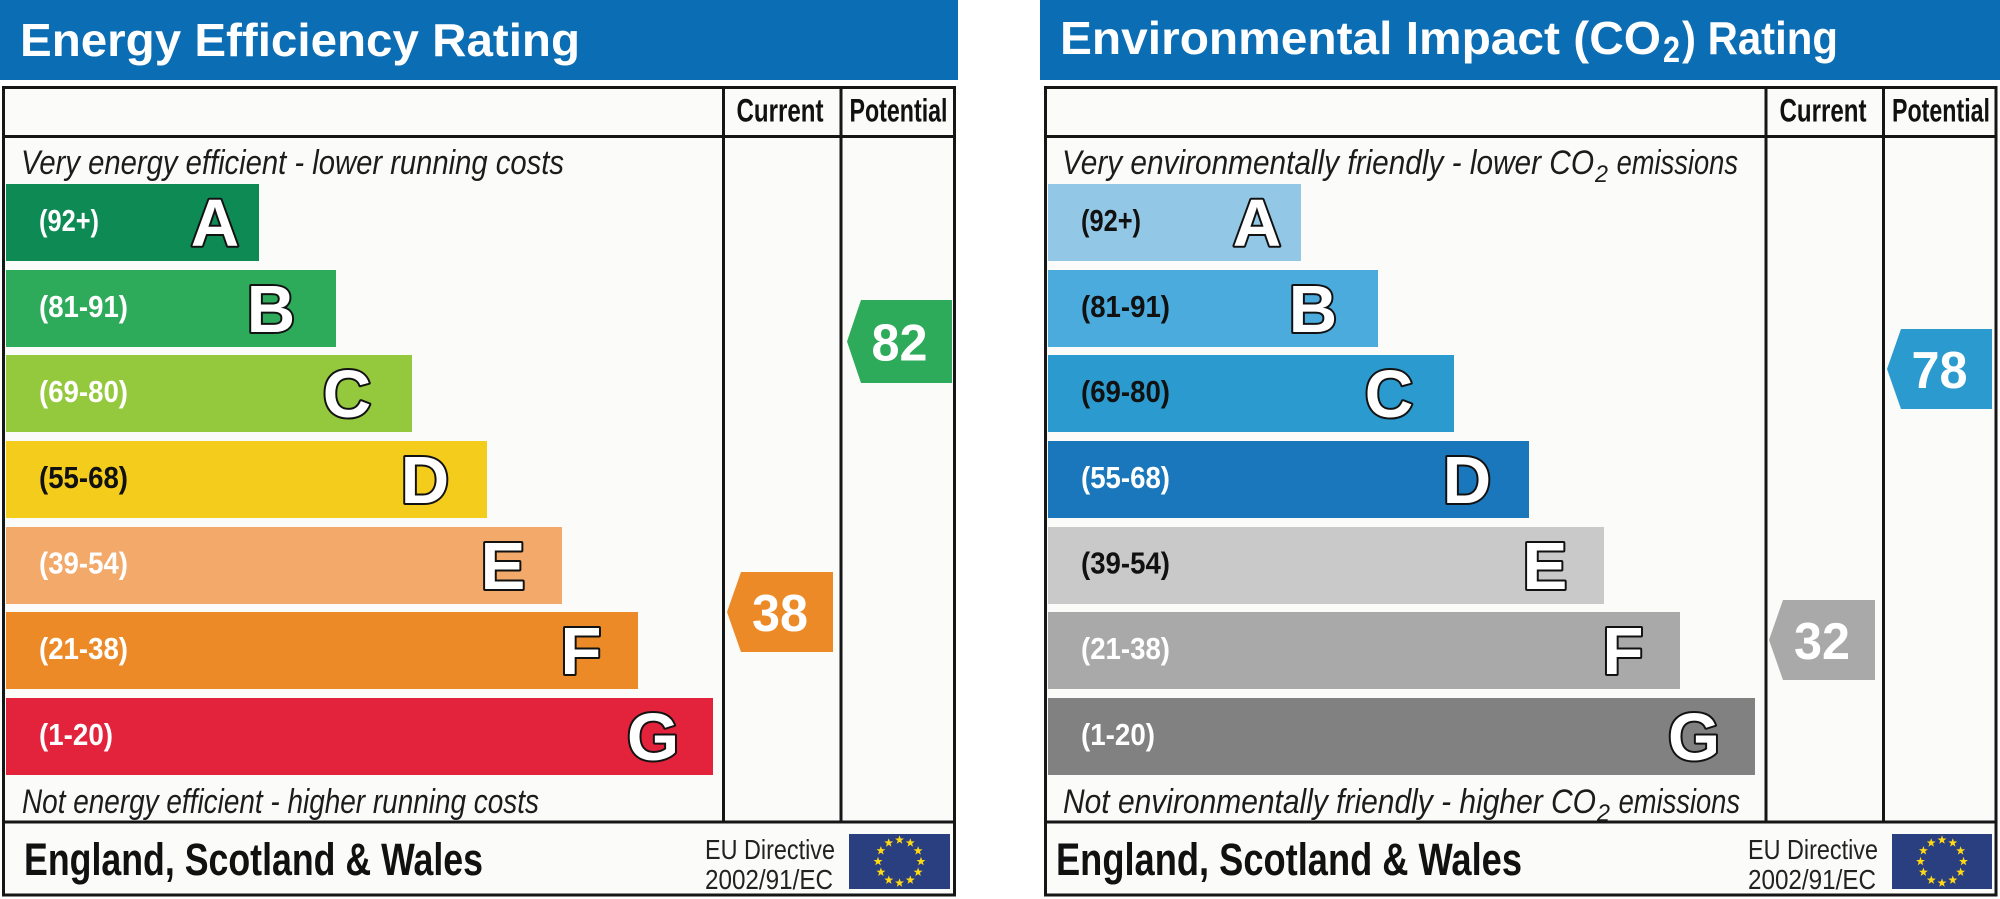  Describe the element at coordinates (900, 344) in the screenshot. I see `svg-text: 82` at that location.